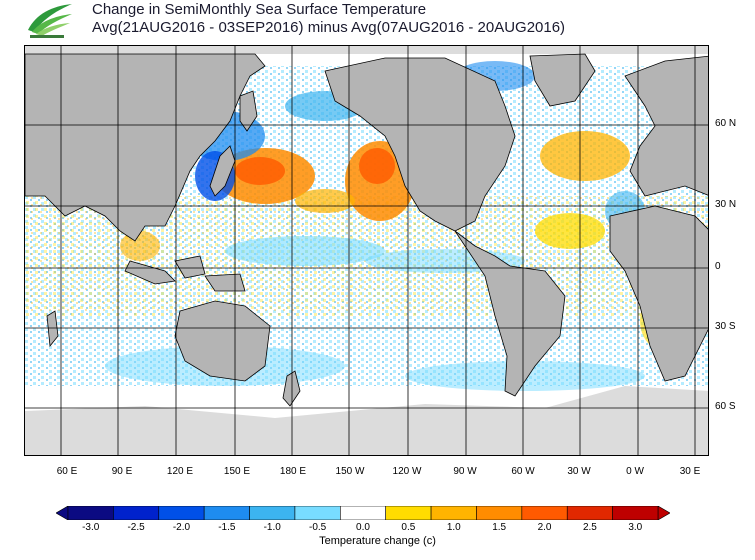  I want to click on legend-arrow-left, so click(62, 513).